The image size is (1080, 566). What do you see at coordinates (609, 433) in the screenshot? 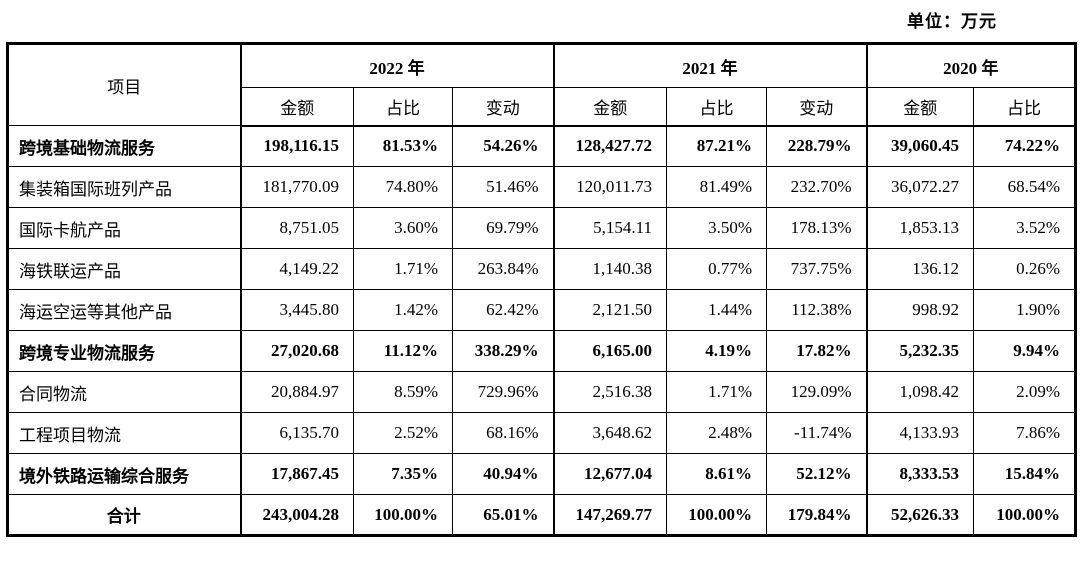
I see `amount-cell: 3,648.62` at bounding box center [609, 433].